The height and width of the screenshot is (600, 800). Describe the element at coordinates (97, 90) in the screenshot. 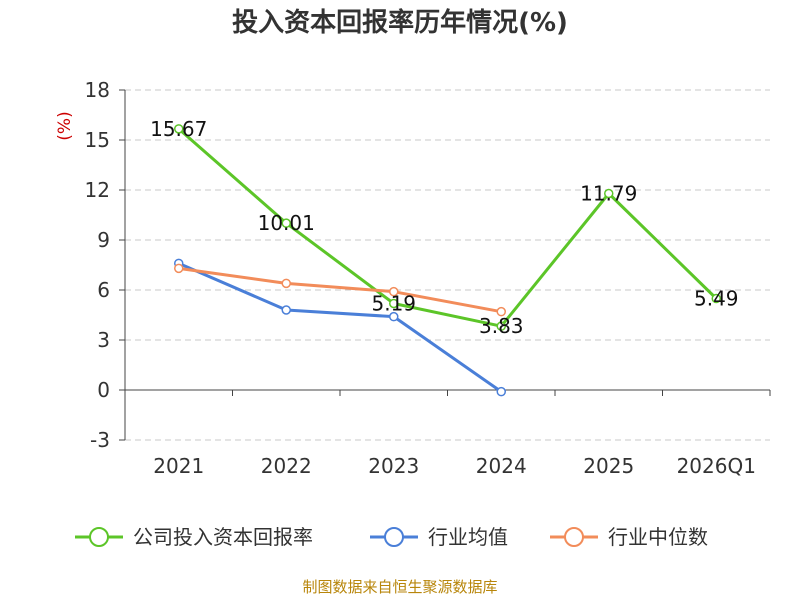

I see `y-tick-label: 18` at that location.